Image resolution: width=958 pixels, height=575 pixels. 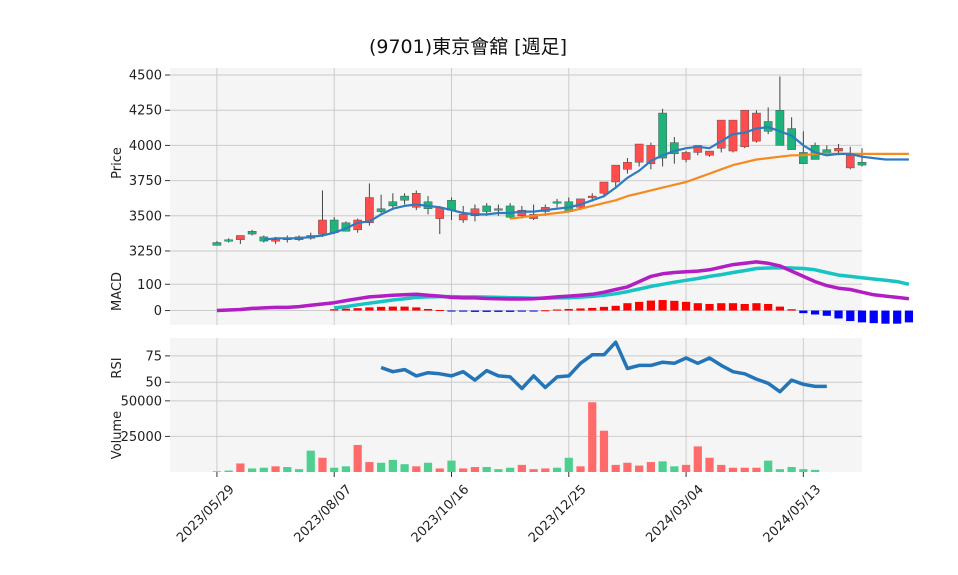 I want to click on macd-axis-tick-label-100: 100, so click(x=149, y=285).